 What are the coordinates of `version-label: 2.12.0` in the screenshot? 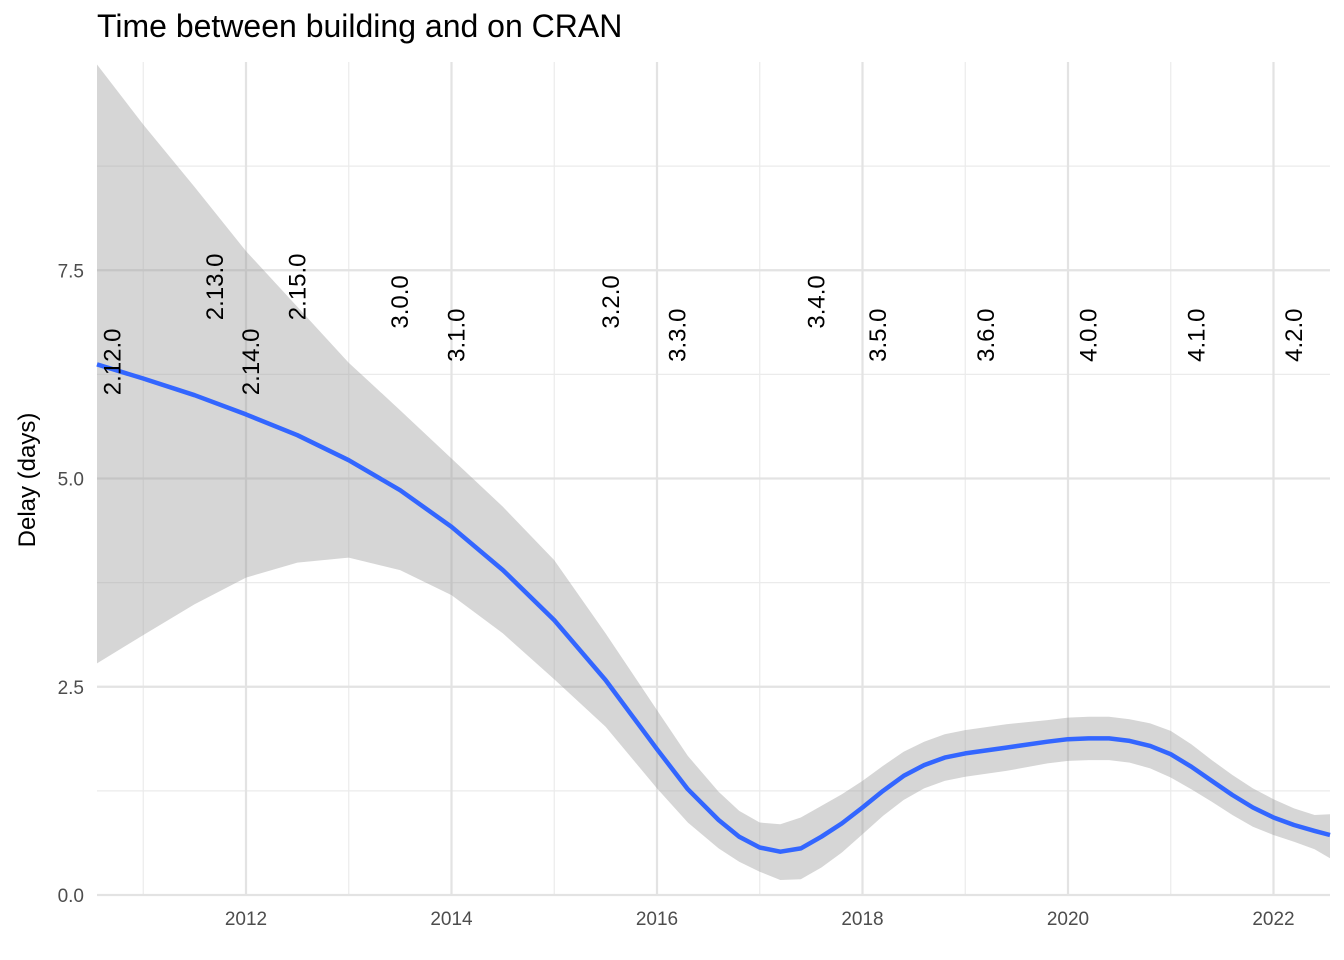 It's located at (112, 361).